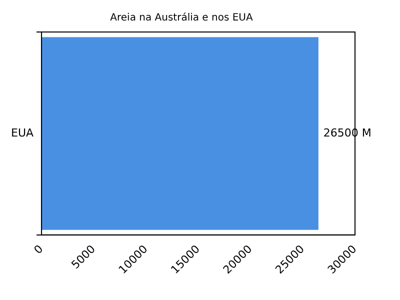 The width and height of the screenshot is (400, 300). Describe the element at coordinates (22, 133) in the screenshot. I see `y-tick-label: EUA` at that location.